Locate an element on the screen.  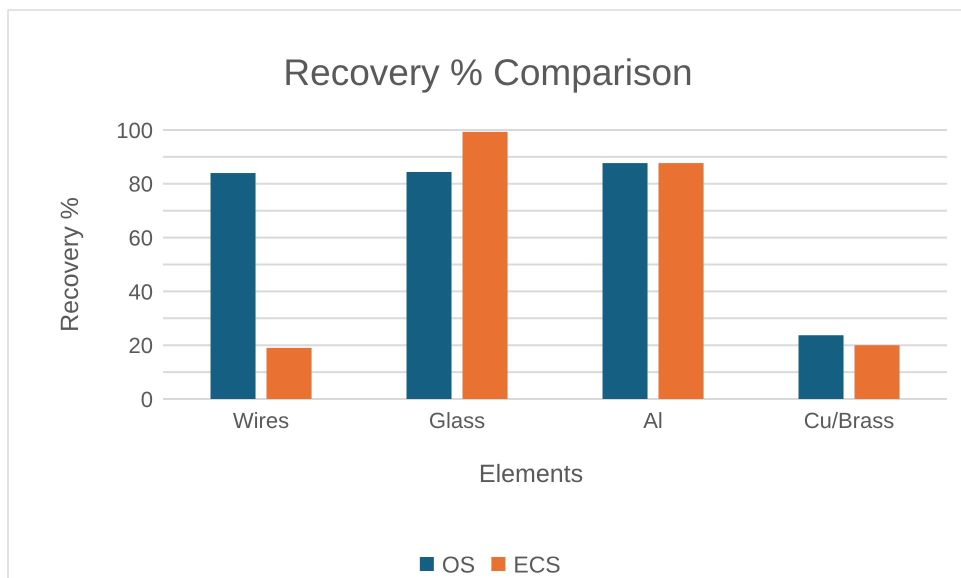
x-tick-label: Cu/Brass is located at coordinates (849, 420).